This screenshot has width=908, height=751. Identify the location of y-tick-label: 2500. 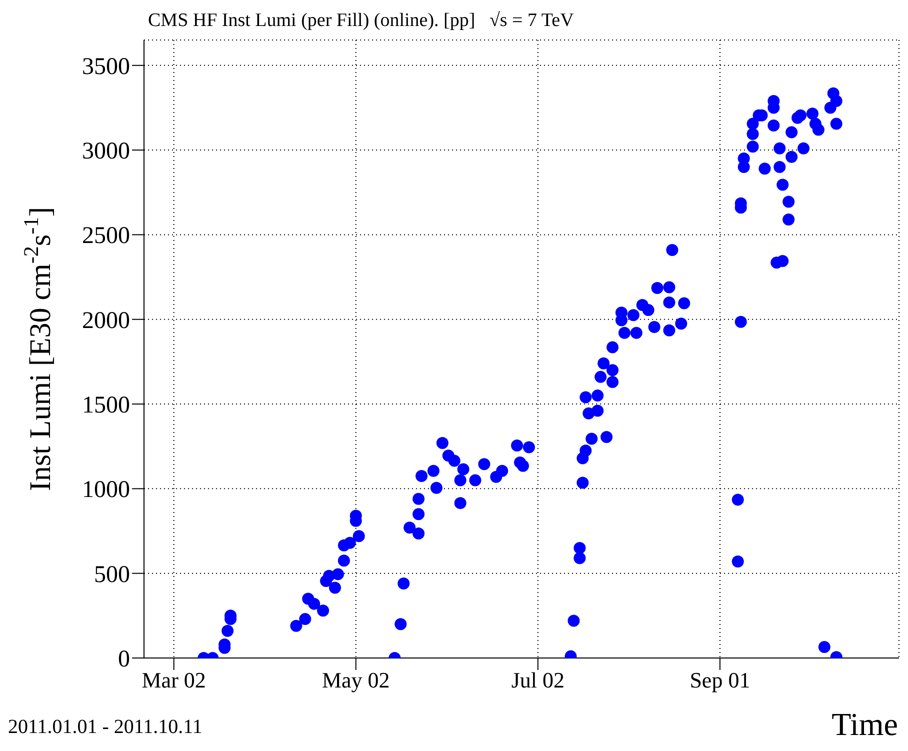
(106, 236).